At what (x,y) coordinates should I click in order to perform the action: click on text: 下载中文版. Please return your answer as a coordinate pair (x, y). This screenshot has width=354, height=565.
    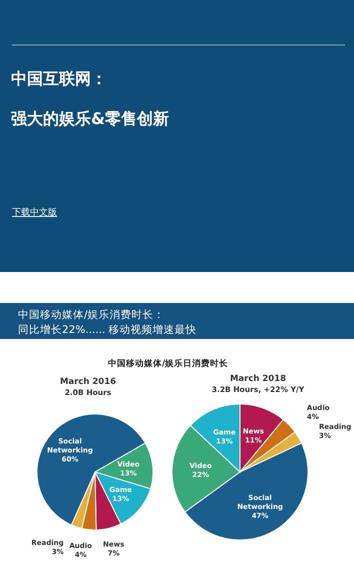
    Looking at the image, I should click on (34, 212).